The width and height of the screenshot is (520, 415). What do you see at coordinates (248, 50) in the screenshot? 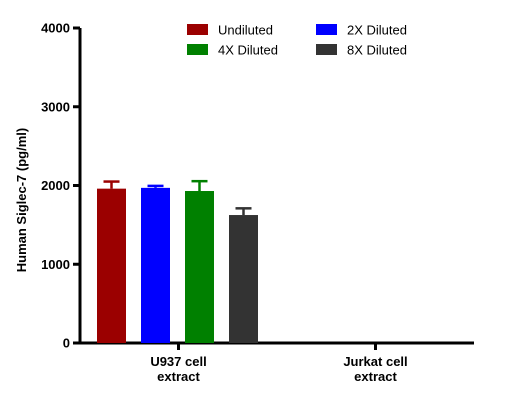
I see `legend-label: 4X Diluted` at bounding box center [248, 50].